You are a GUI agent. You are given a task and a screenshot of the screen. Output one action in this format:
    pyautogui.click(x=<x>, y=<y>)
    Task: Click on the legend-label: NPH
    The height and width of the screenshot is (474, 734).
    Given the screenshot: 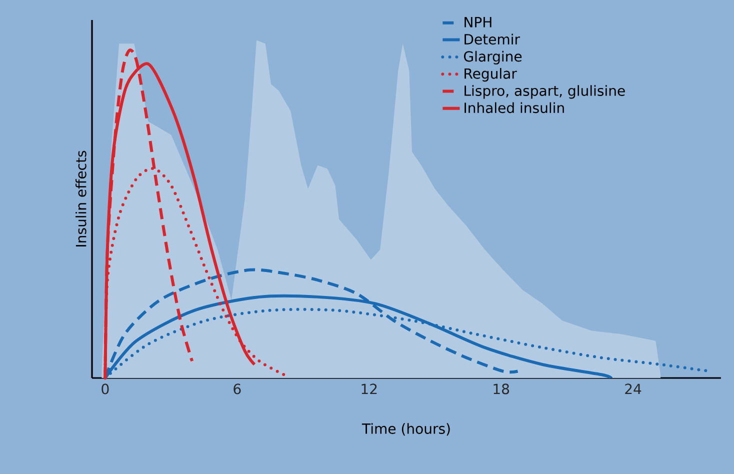 What is the action you would take?
    pyautogui.click(x=478, y=22)
    